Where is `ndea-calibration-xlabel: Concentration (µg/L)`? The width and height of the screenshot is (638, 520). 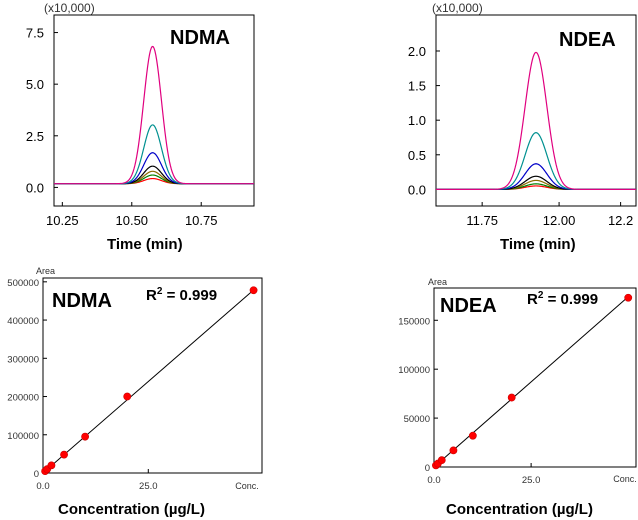
ndea-calibration-xlabel: Concentration (µg/L) is located at coordinates (519, 509).